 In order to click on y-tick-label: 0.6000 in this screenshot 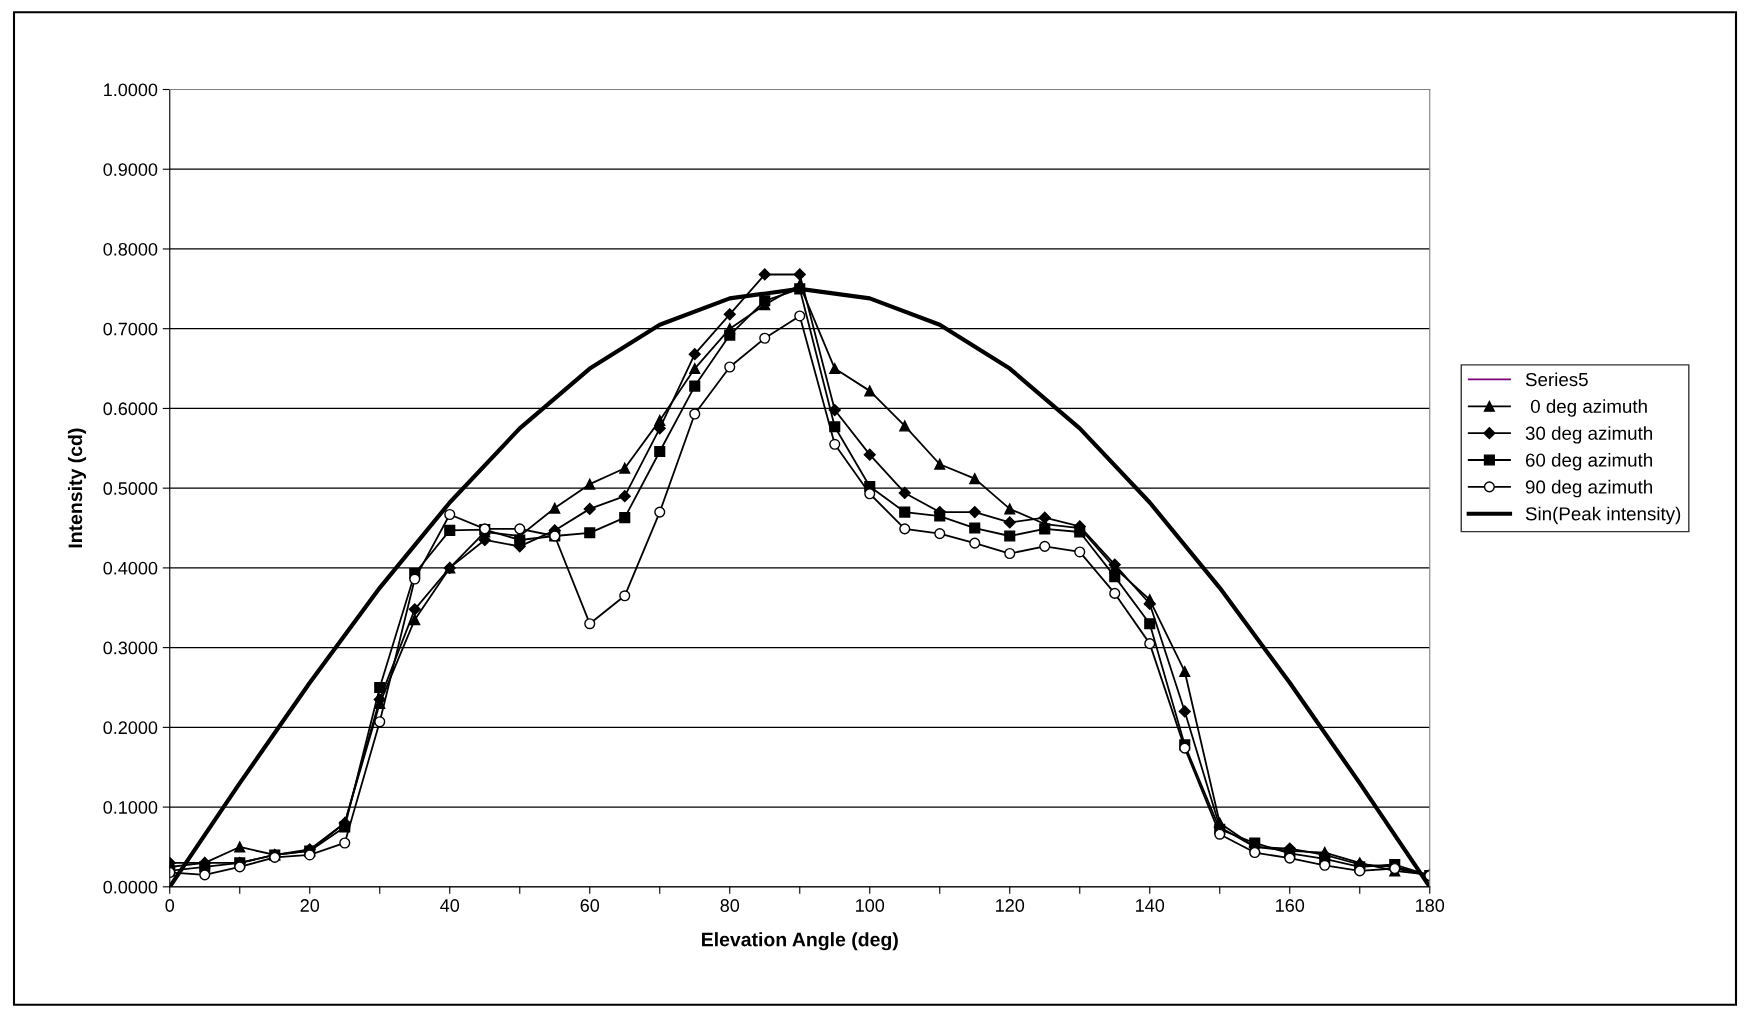, I will do `click(130, 409)`.